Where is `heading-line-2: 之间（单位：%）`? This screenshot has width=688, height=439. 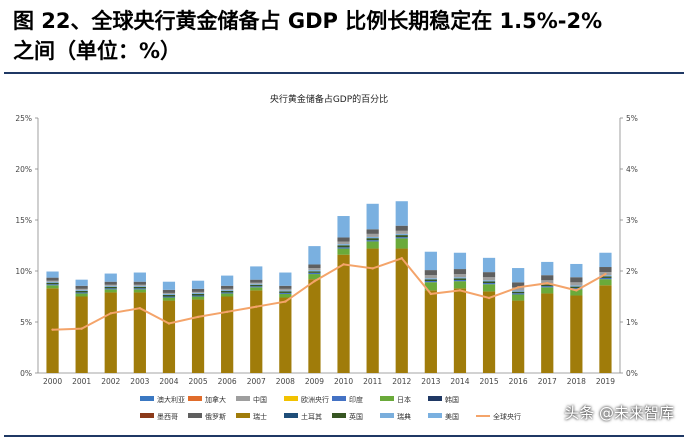
heading-line-2: 之间（单位：%） is located at coordinates (97, 51).